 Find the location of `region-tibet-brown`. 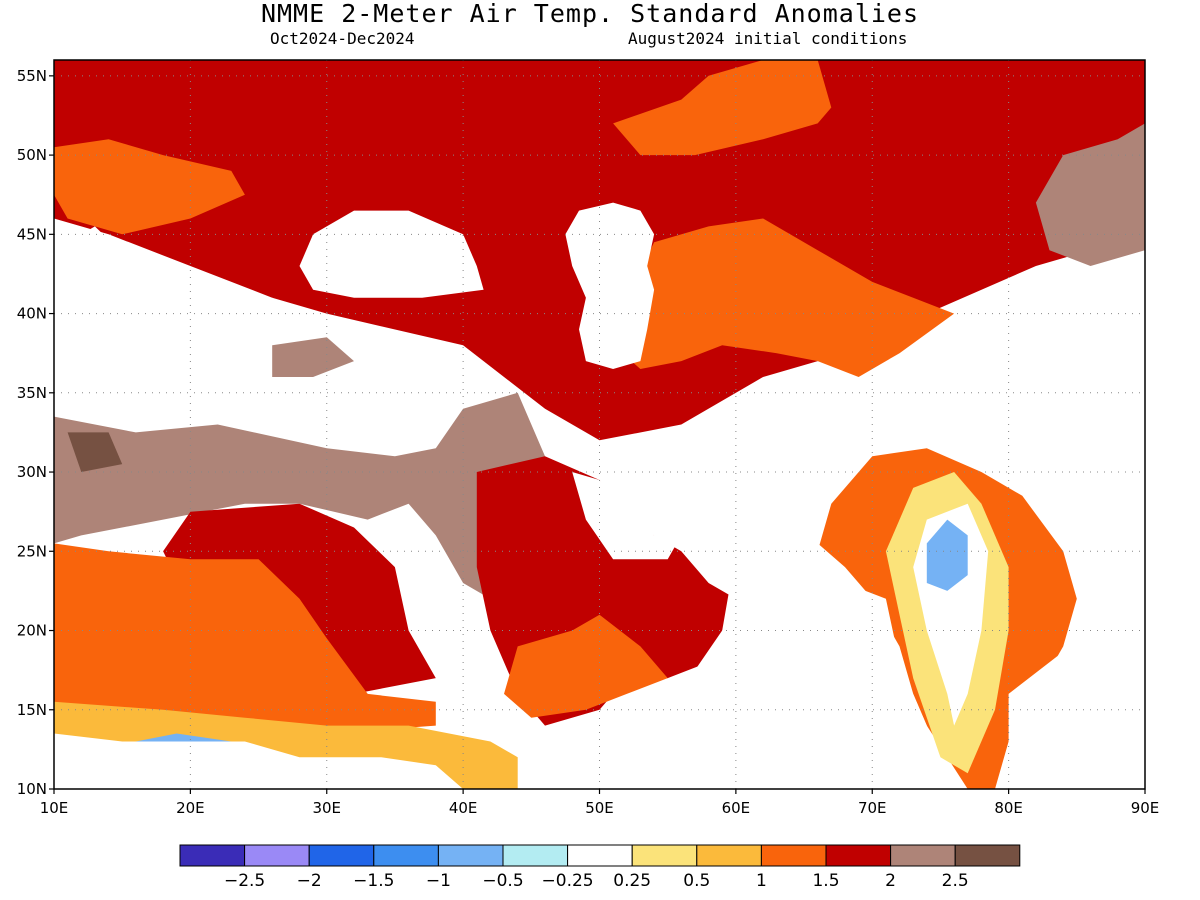

region-tibet-brown is located at coordinates (1090, 195).